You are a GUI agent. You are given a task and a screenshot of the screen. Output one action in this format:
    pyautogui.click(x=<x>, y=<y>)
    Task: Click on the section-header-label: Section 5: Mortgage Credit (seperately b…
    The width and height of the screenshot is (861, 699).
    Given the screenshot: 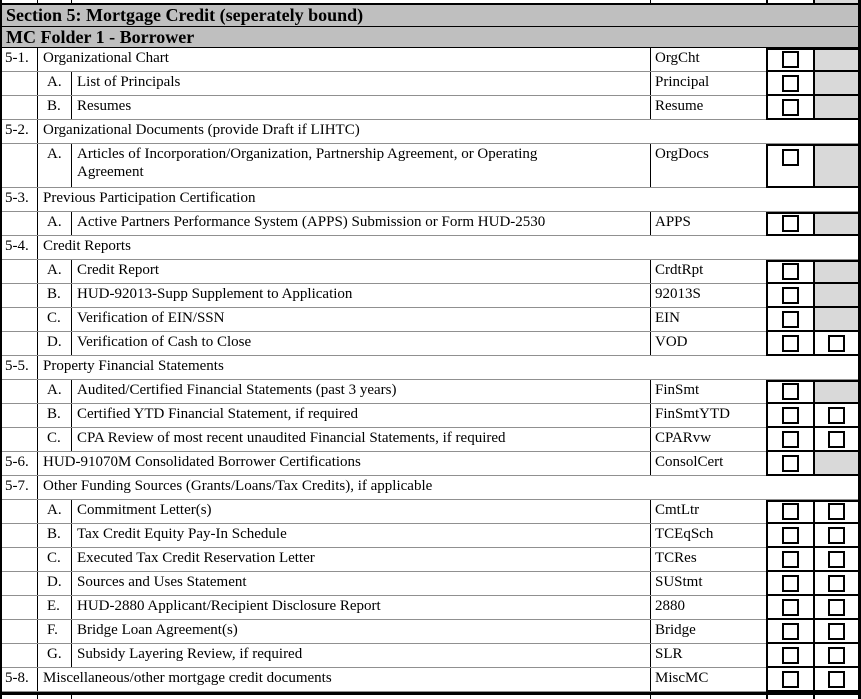 What is the action you would take?
    pyautogui.click(x=185, y=15)
    